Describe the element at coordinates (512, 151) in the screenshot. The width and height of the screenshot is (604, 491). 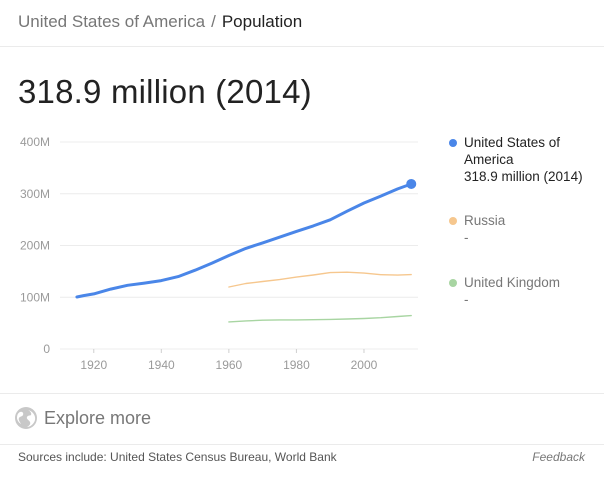
I see `legend-name-usa: United States of America` at that location.